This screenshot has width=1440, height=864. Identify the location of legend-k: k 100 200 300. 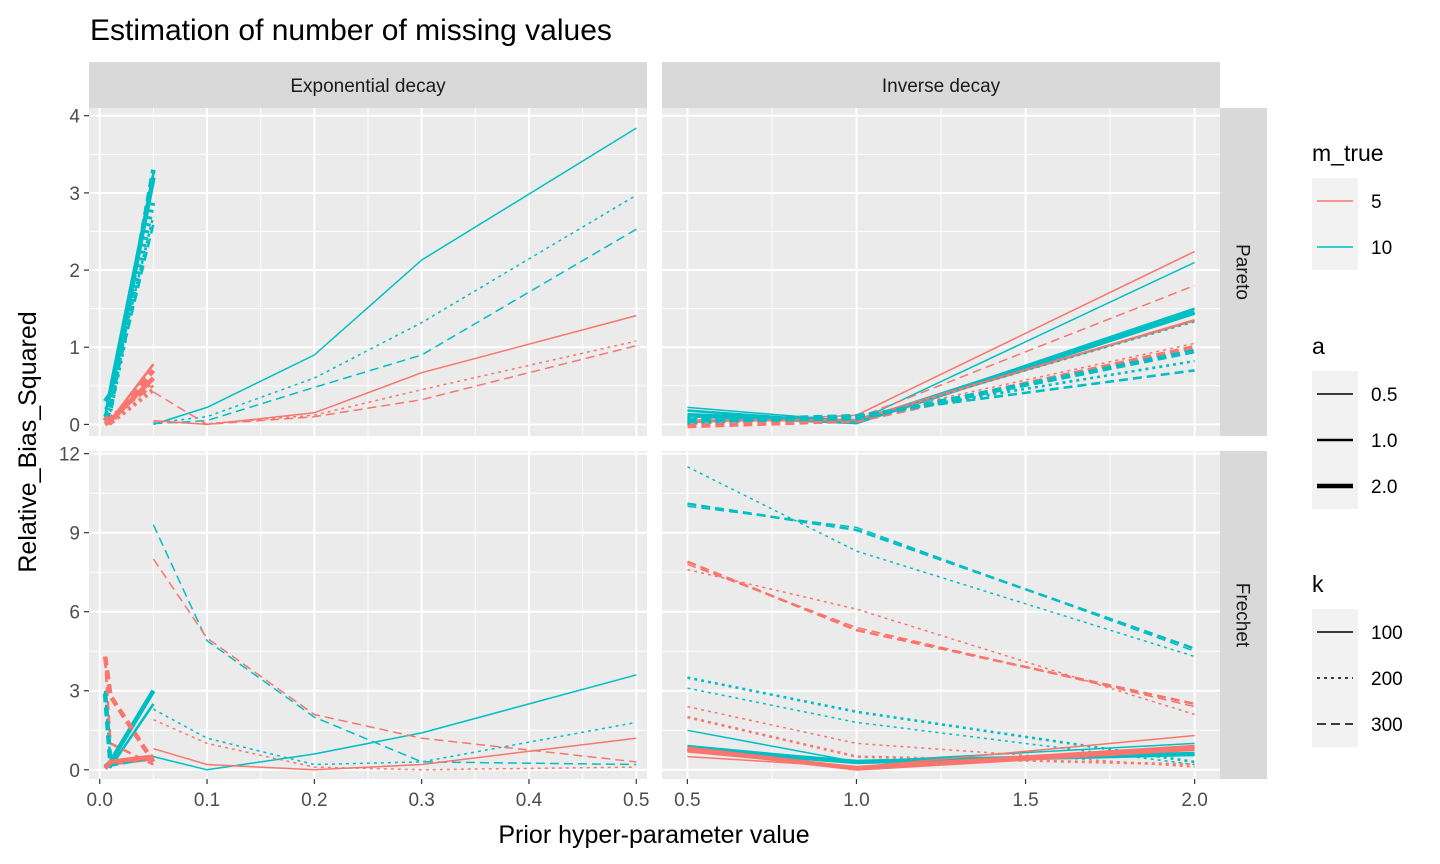
(1357, 659).